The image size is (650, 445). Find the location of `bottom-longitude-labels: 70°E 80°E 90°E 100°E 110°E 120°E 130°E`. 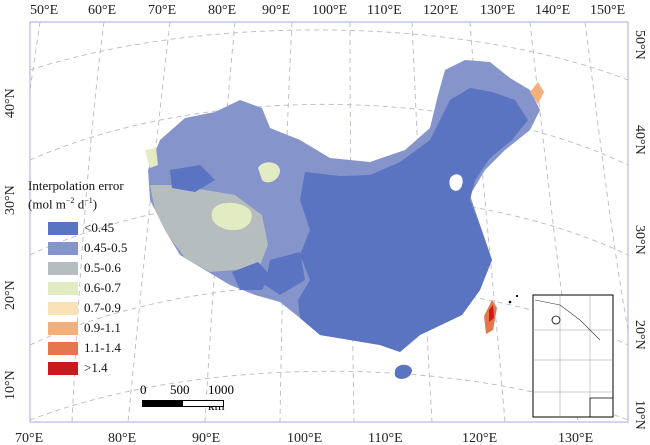

bottom-longitude-labels: 70°E 80°E 90°E 100°E 110°E 120°E 130°E is located at coordinates (304, 438).